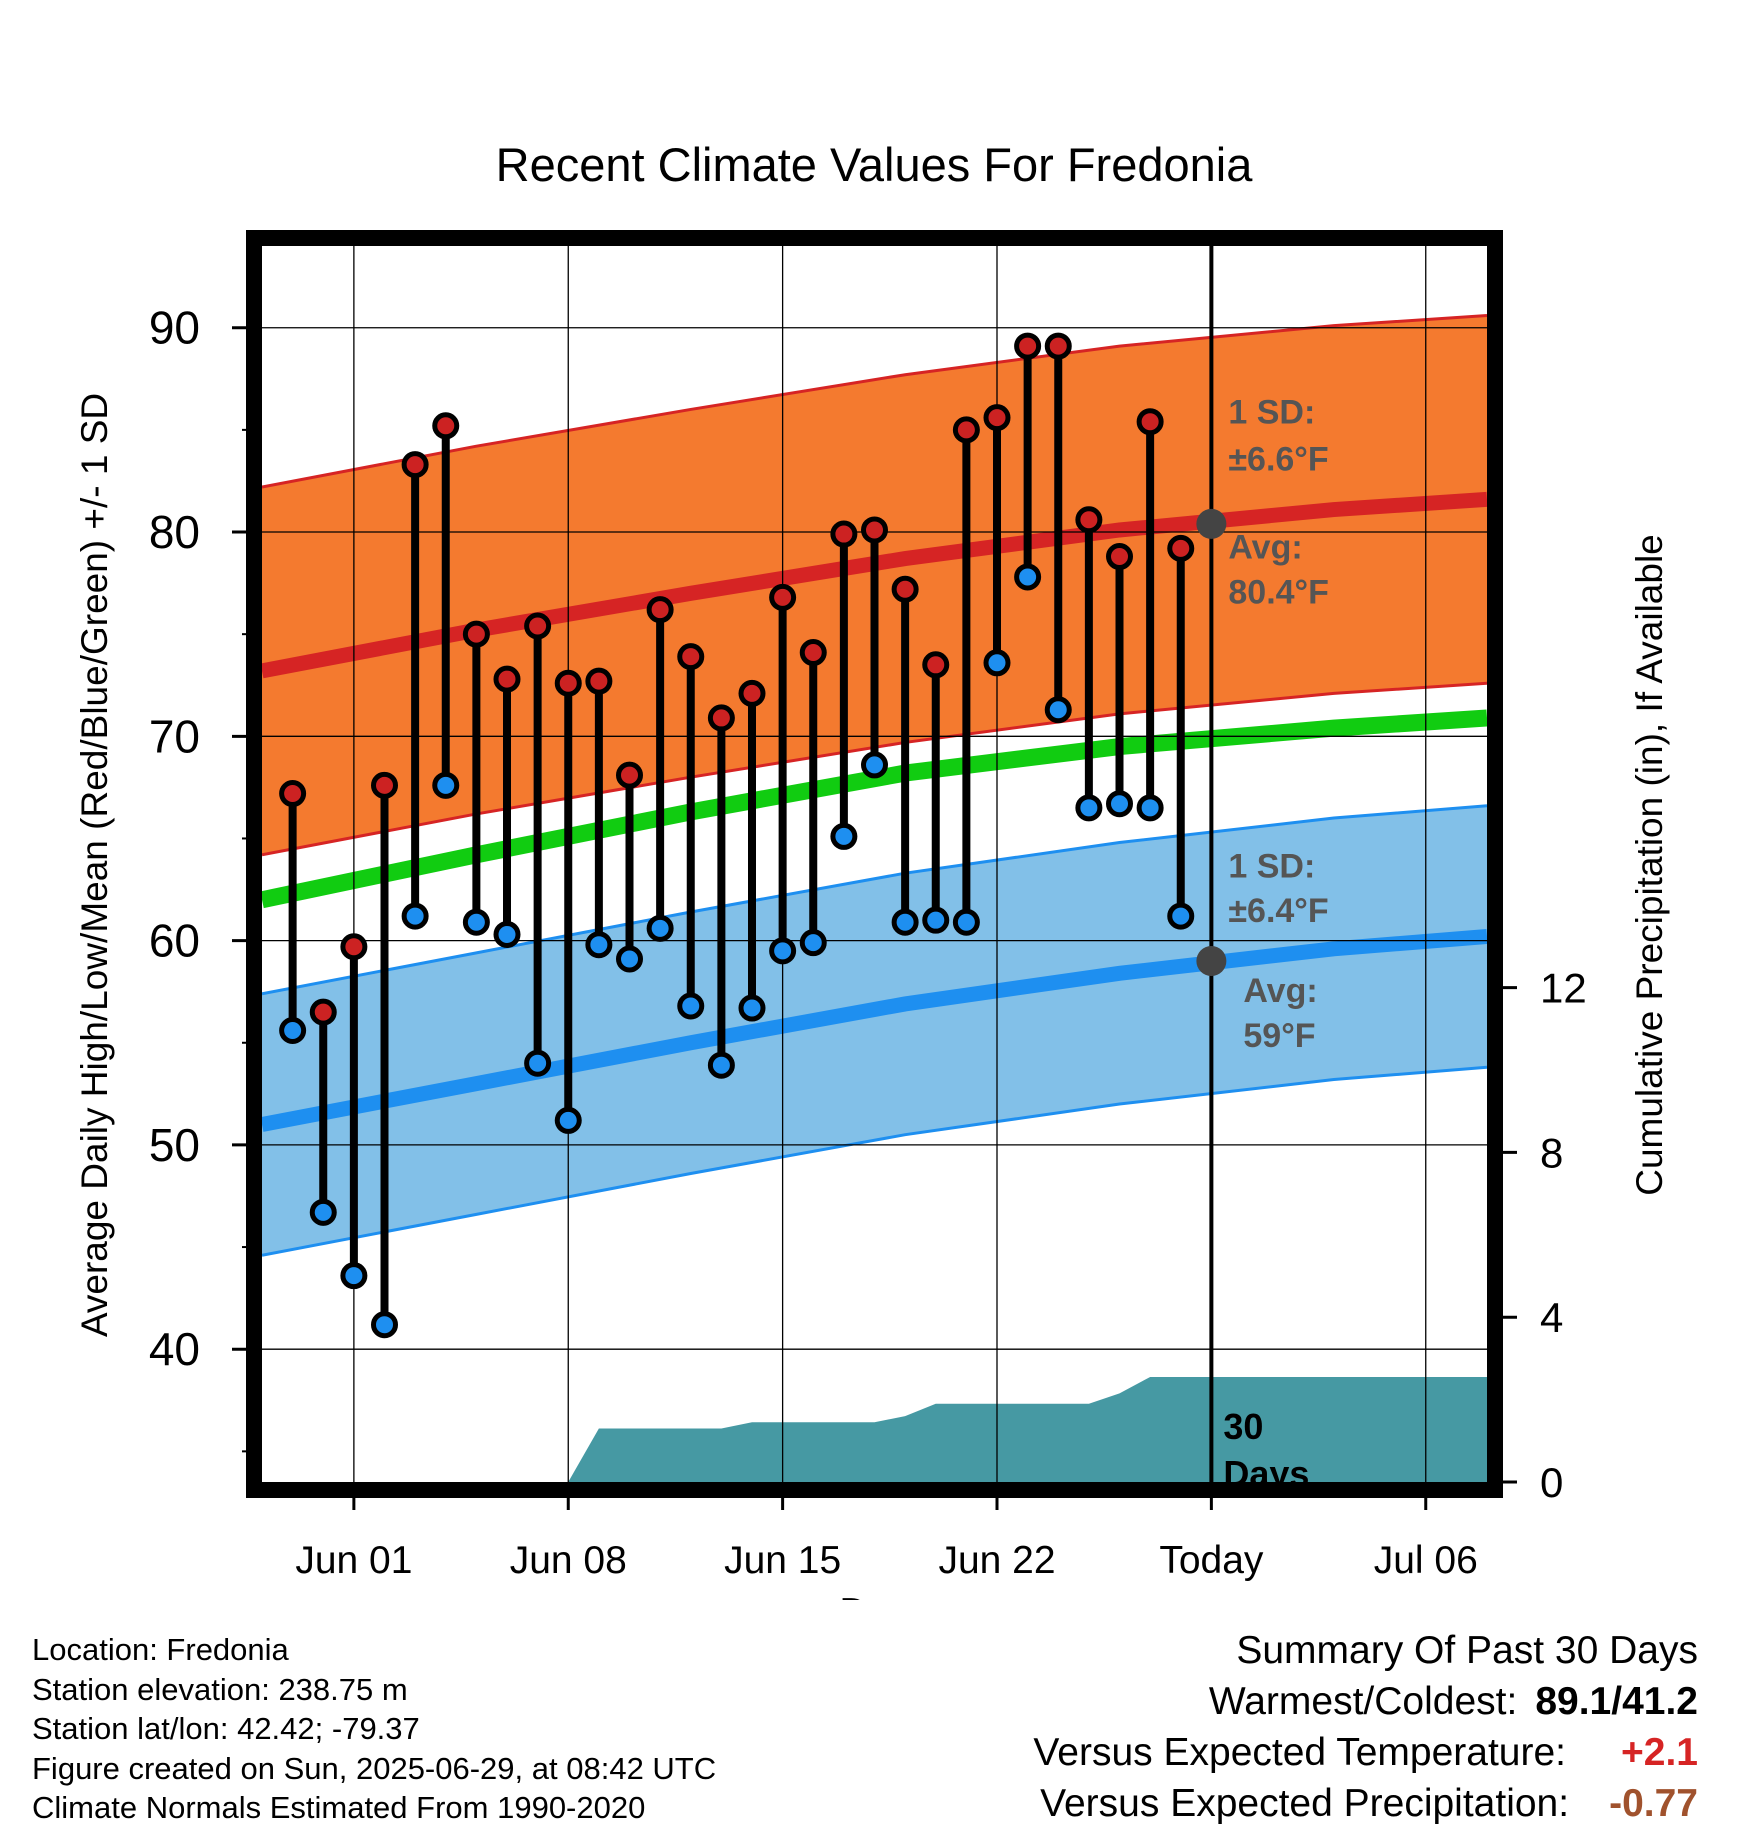 This screenshot has width=1748, height=1829. Describe the element at coordinates (226, 1728) in the screenshot. I see `latlon-text: Station lat/lon: 42.42; -79.37` at that location.